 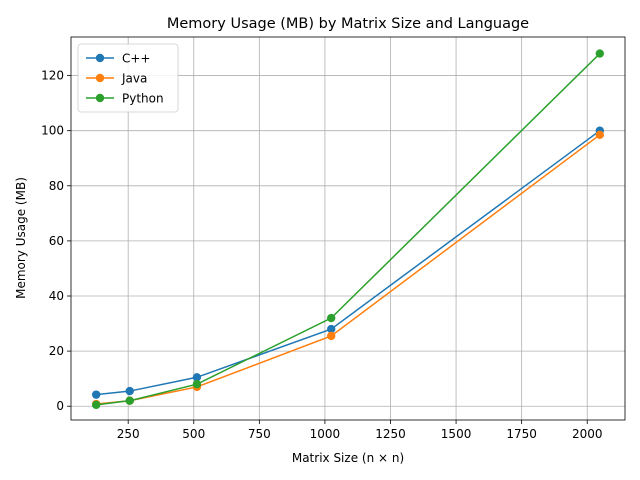 What do you see at coordinates (456, 434) in the screenshot?
I see `x-tick-label: 1500` at bounding box center [456, 434].